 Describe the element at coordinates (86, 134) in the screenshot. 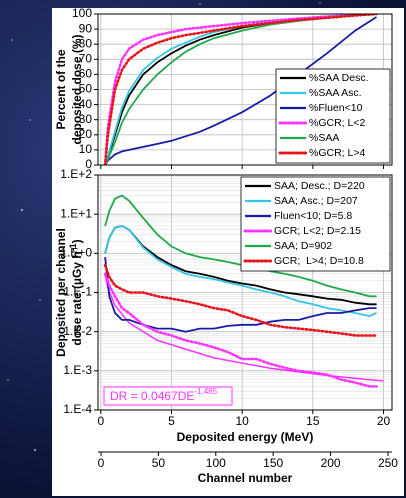

I see `y-tick-label: 20` at that location.